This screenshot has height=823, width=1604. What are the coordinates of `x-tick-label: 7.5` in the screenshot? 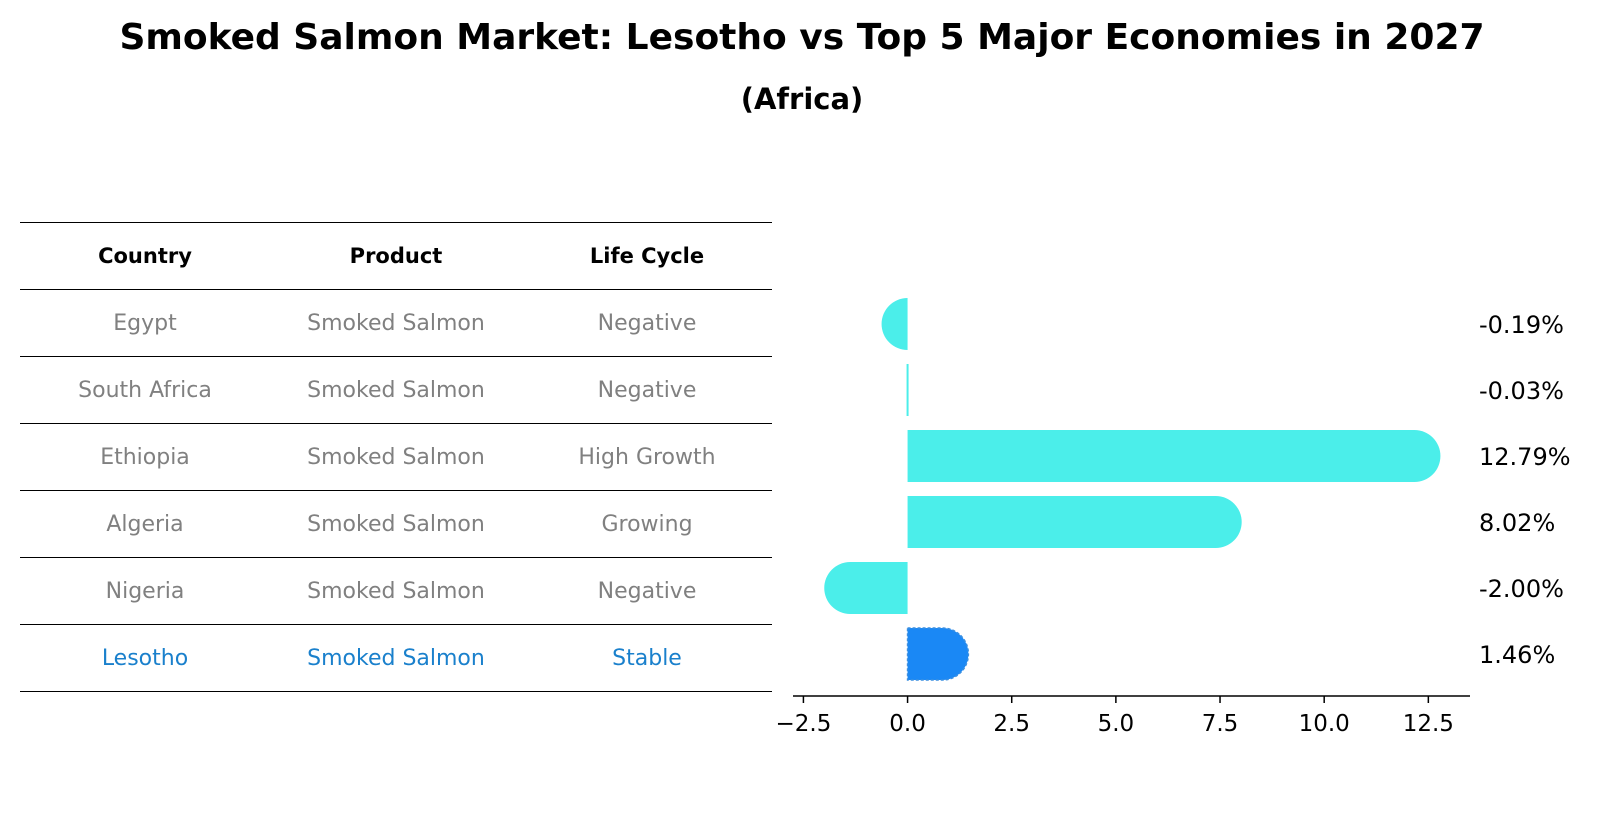 It's located at (1220, 724).